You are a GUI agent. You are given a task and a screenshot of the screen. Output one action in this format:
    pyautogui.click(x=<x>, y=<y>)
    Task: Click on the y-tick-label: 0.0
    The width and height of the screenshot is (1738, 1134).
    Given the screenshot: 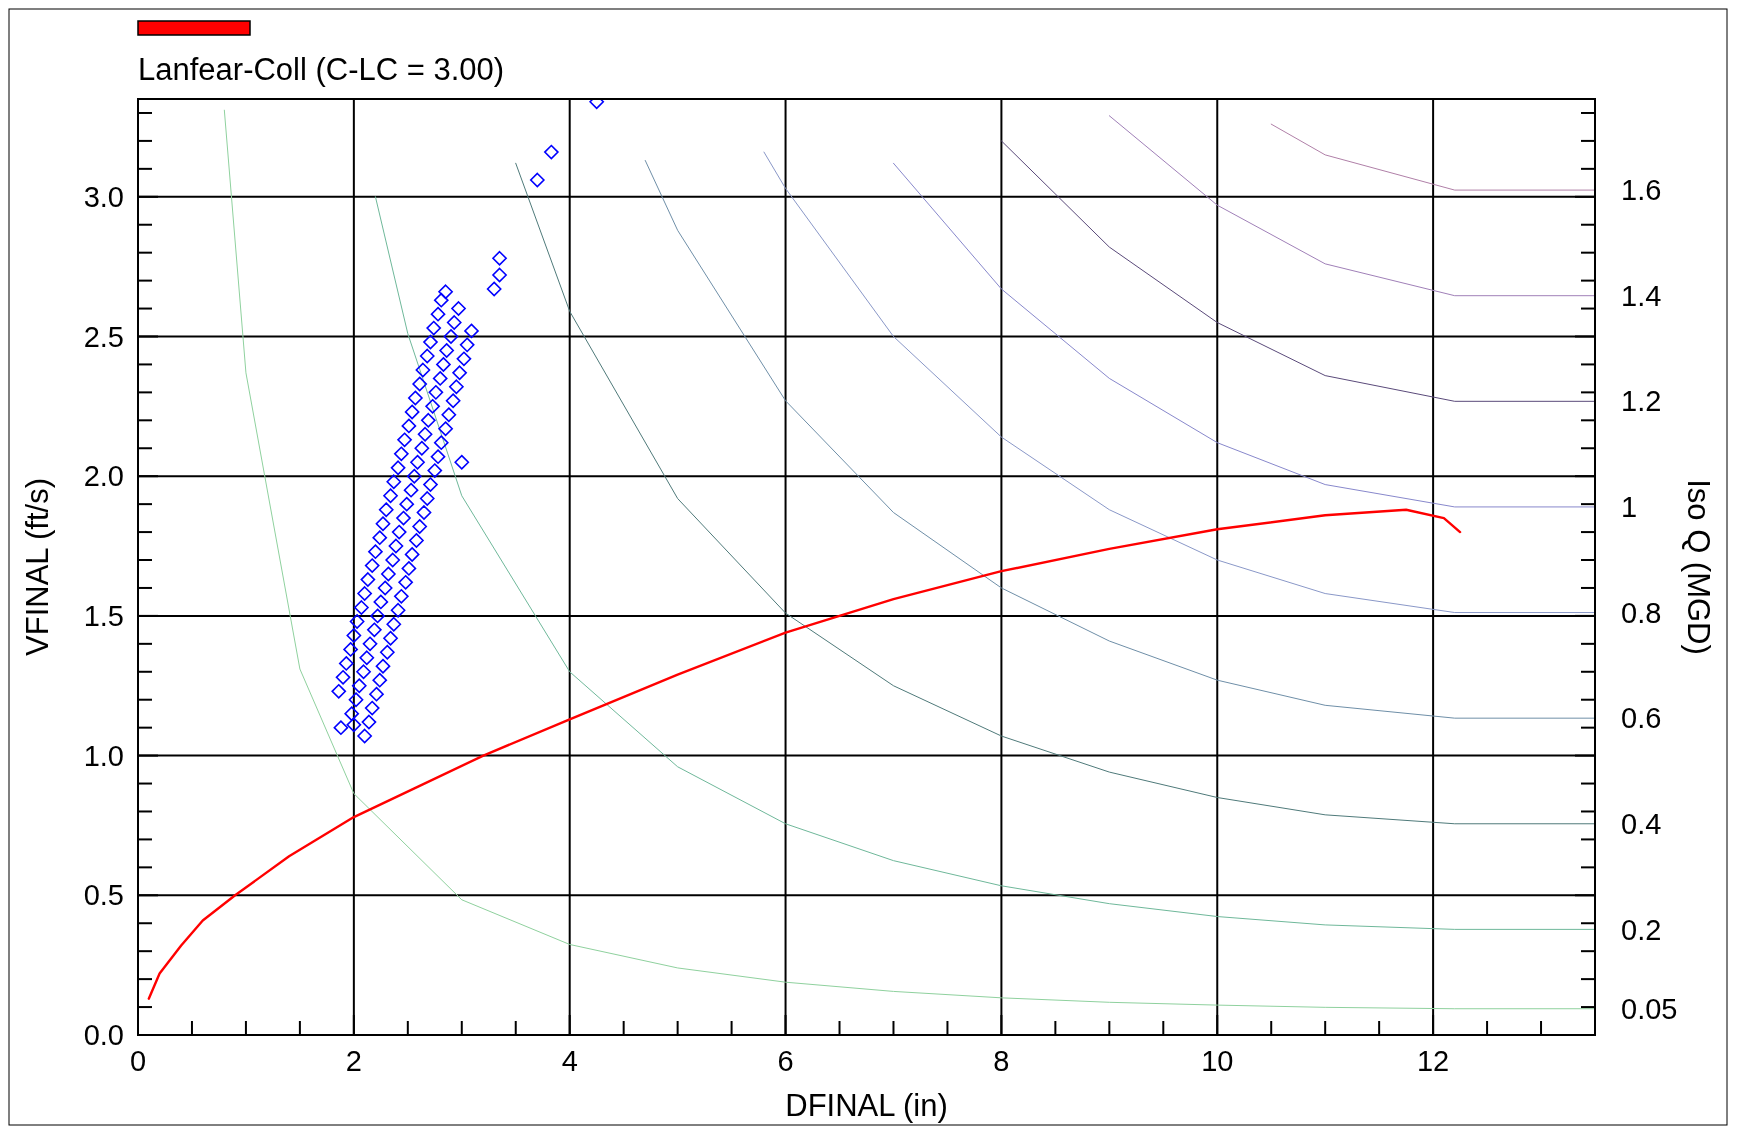 What is the action you would take?
    pyautogui.click(x=103, y=1035)
    